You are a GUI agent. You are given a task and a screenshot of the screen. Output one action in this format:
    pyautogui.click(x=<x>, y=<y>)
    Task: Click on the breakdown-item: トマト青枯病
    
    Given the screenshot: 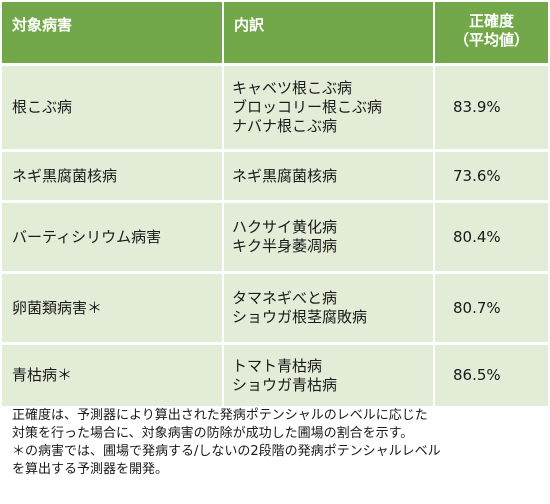 What is the action you would take?
    pyautogui.click(x=277, y=365)
    